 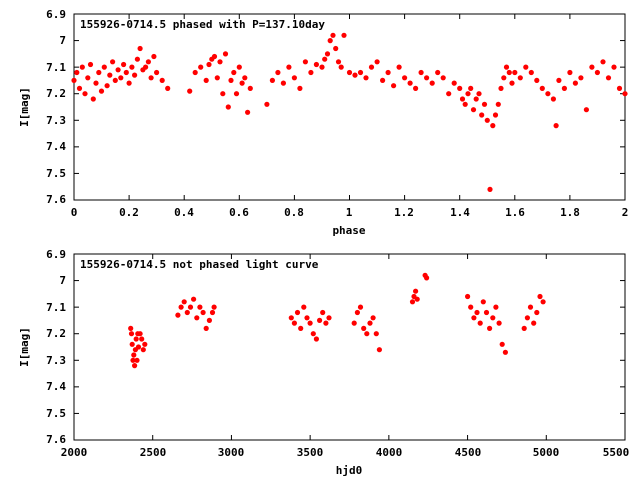 What do you see at coordinates (56, 146) in the screenshot?
I see `y-tick-label: 7.4` at bounding box center [56, 146].